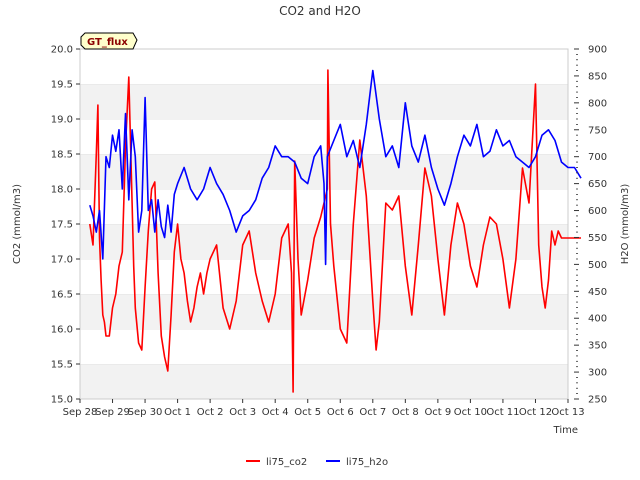 This screenshot has height=480, width=640. Describe the element at coordinates (307, 412) in the screenshot. I see `x-axis-tick-label: Oct 5` at that location.